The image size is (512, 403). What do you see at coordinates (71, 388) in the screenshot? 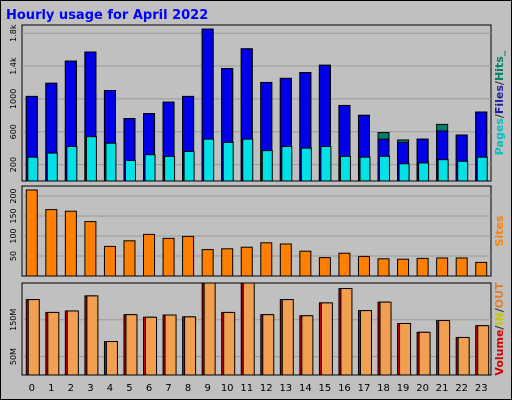
I see `x-tick-label-2: 2` at bounding box center [71, 388].